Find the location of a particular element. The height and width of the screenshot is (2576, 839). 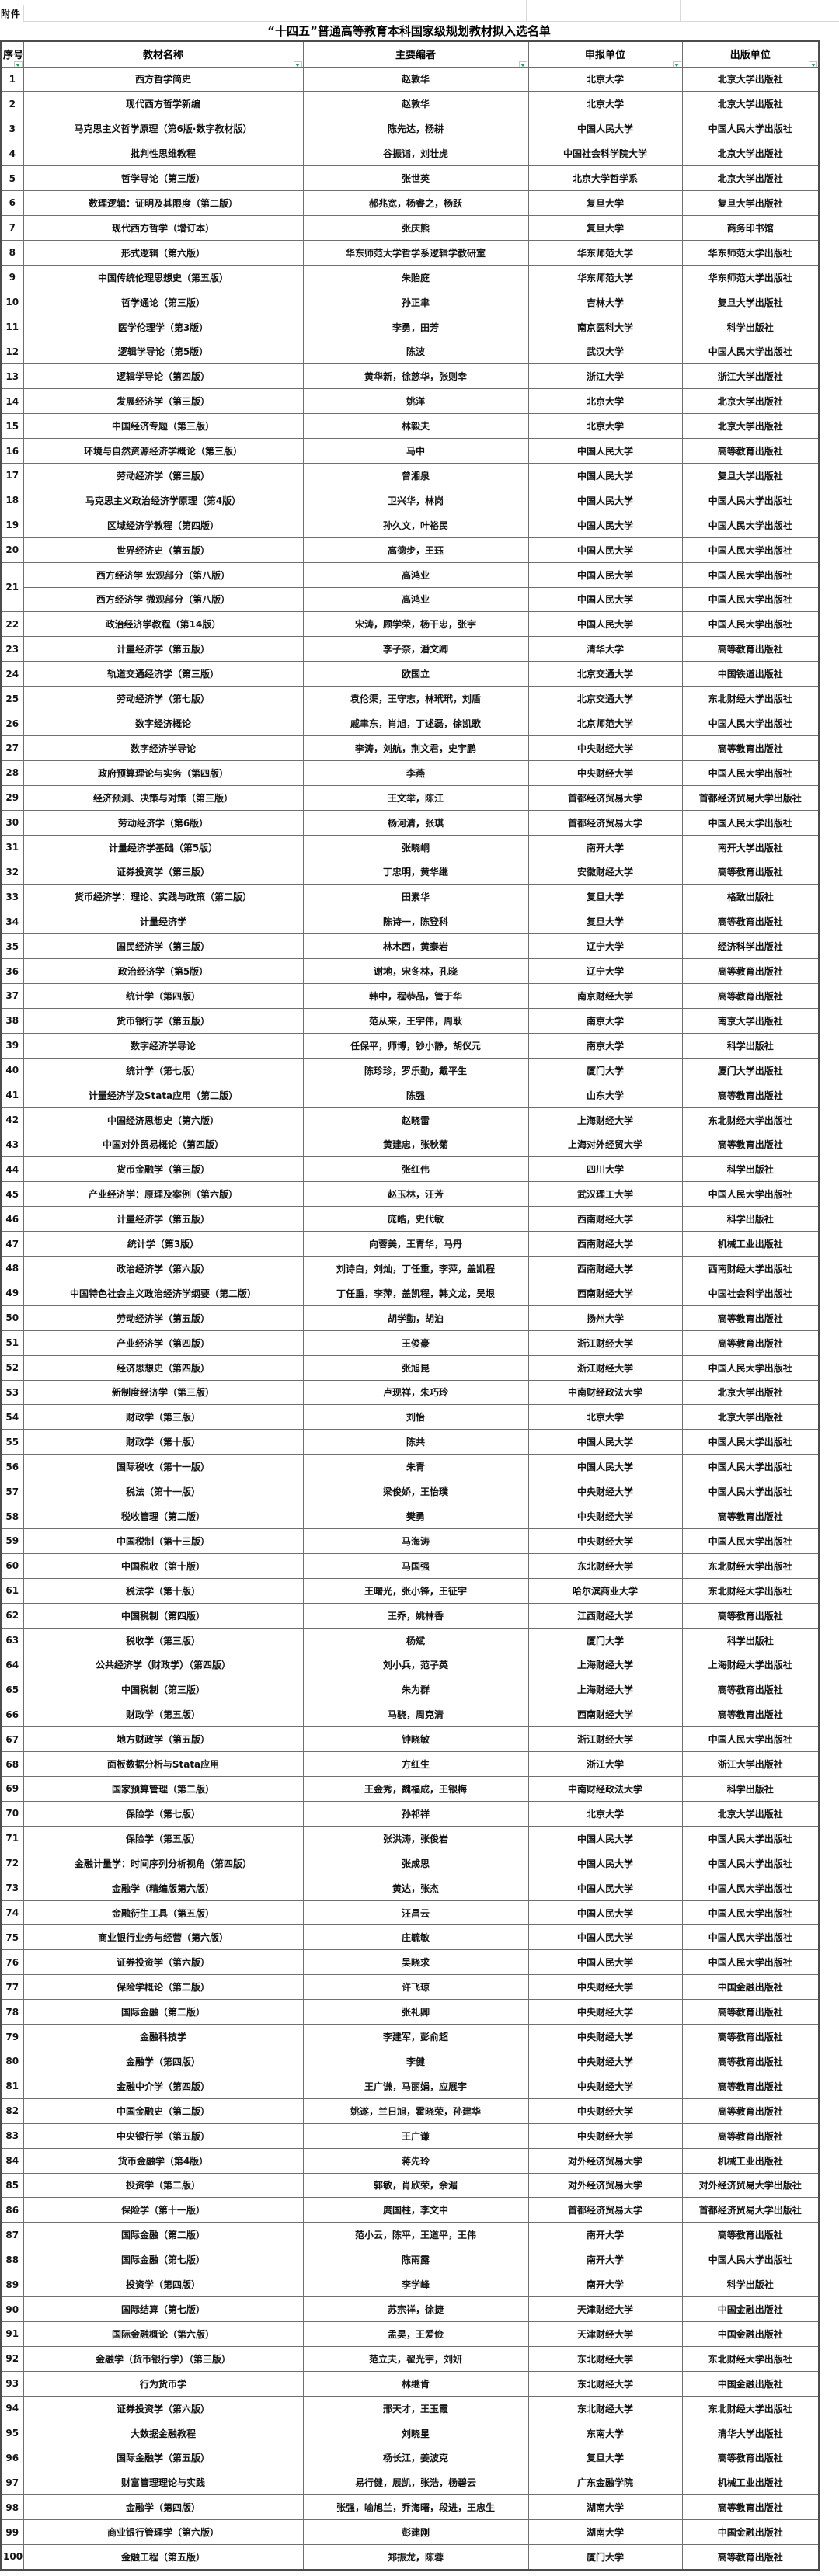

cell-no: 34 is located at coordinates (12, 922).